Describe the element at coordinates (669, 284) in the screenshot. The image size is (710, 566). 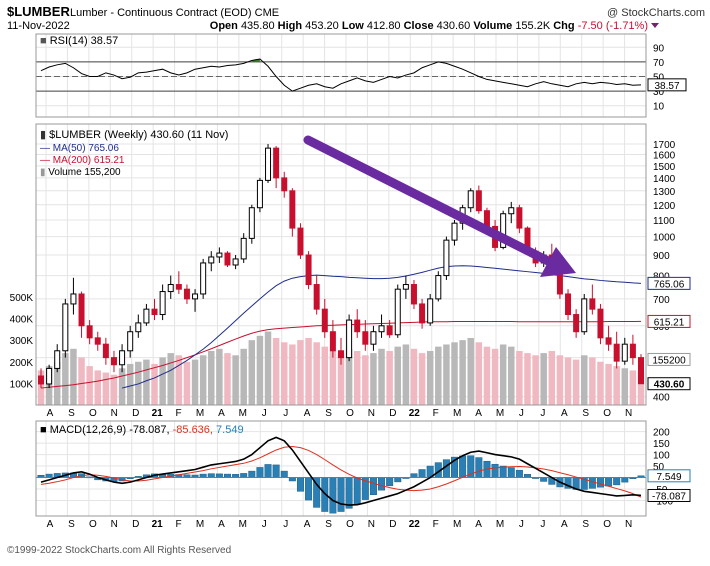
I see `price-tag: 765.06` at that location.